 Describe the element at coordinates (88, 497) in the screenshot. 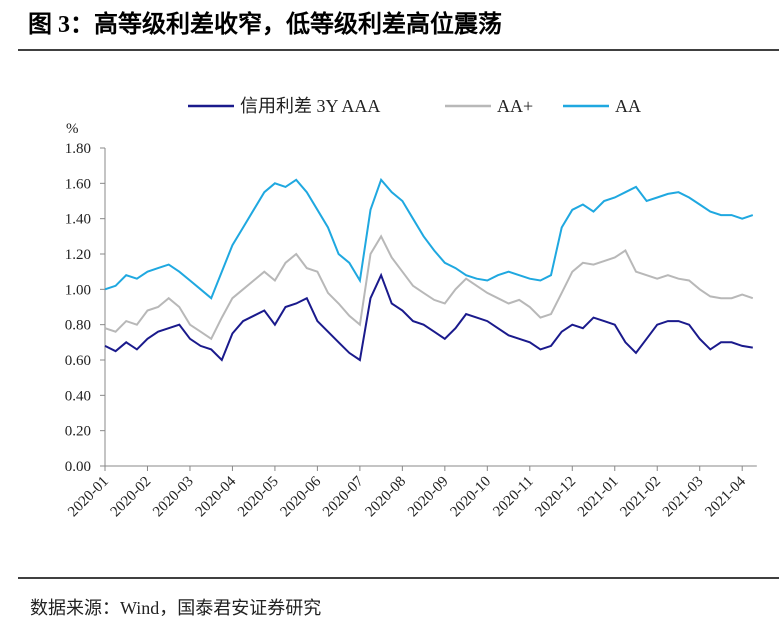

I see `x-tick-label: 2020-01` at that location.